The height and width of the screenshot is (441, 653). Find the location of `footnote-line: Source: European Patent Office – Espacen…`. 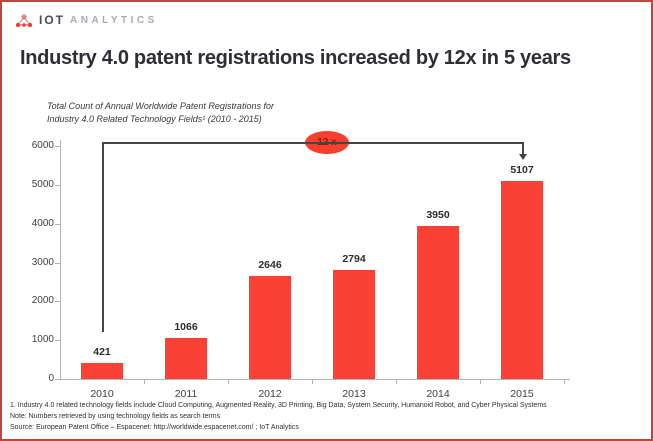

footnote-line: Source: European Patent Office – Espacen… is located at coordinates (154, 427).